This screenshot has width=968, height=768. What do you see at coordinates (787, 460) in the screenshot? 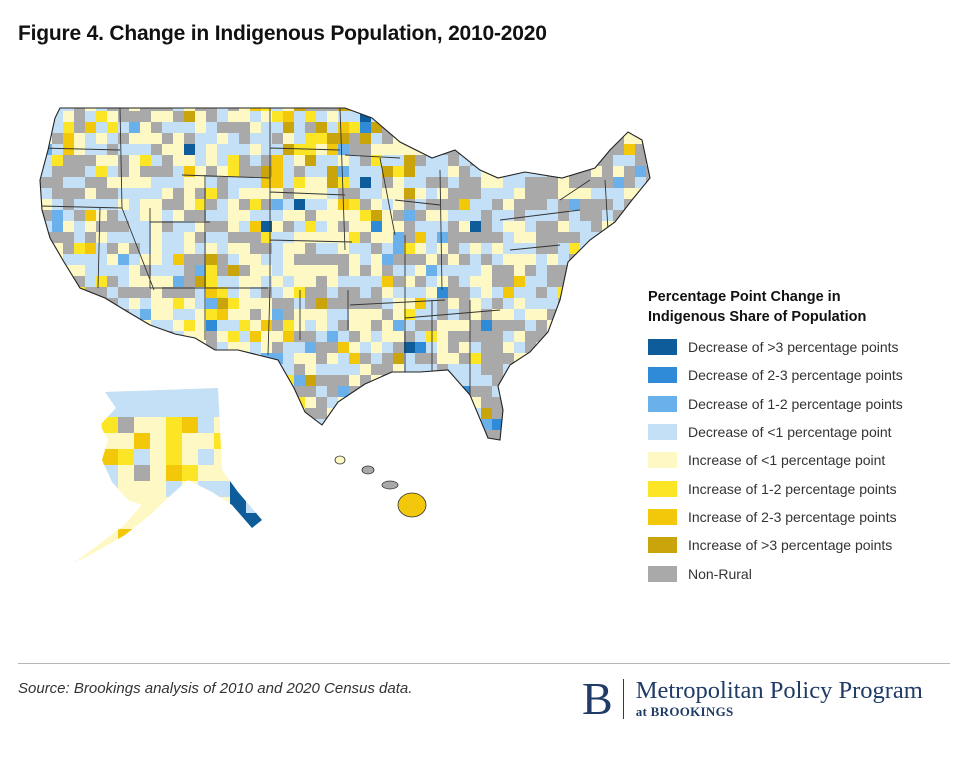
I see `legend-label: Increase of <1 percentage point` at bounding box center [787, 460].